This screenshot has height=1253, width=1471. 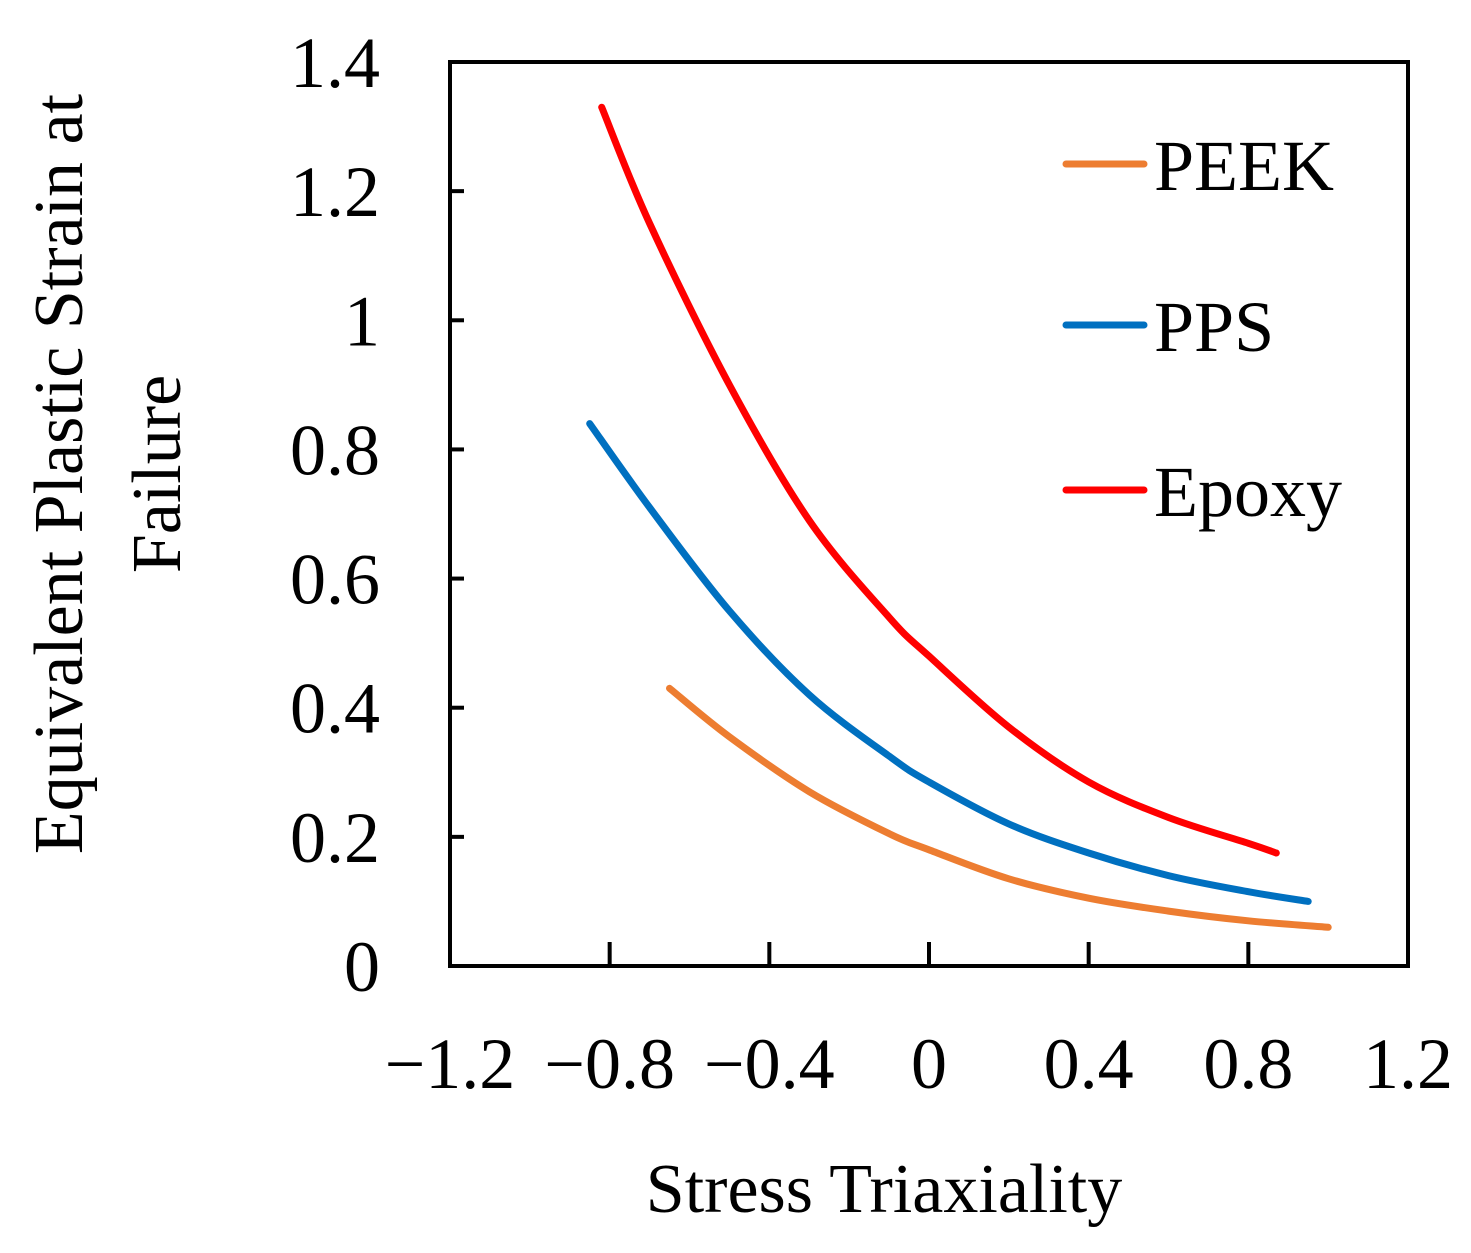 I want to click on y-axis-title-line: Equivalent Plastic Strain at, so click(x=59, y=473).